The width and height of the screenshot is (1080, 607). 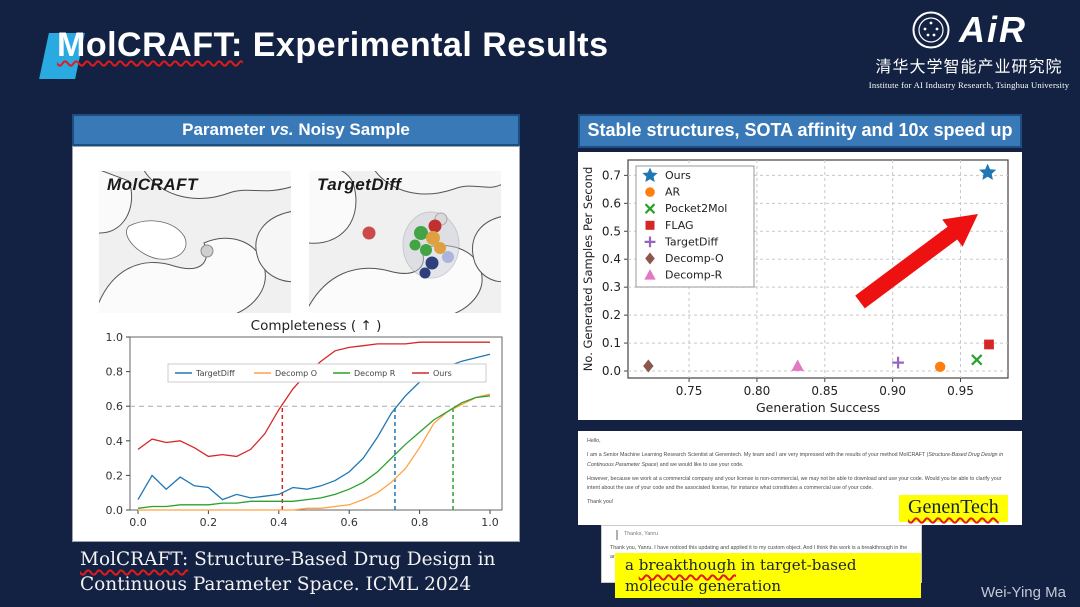 I want to click on svg-text: 0.95, so click(x=960, y=391).